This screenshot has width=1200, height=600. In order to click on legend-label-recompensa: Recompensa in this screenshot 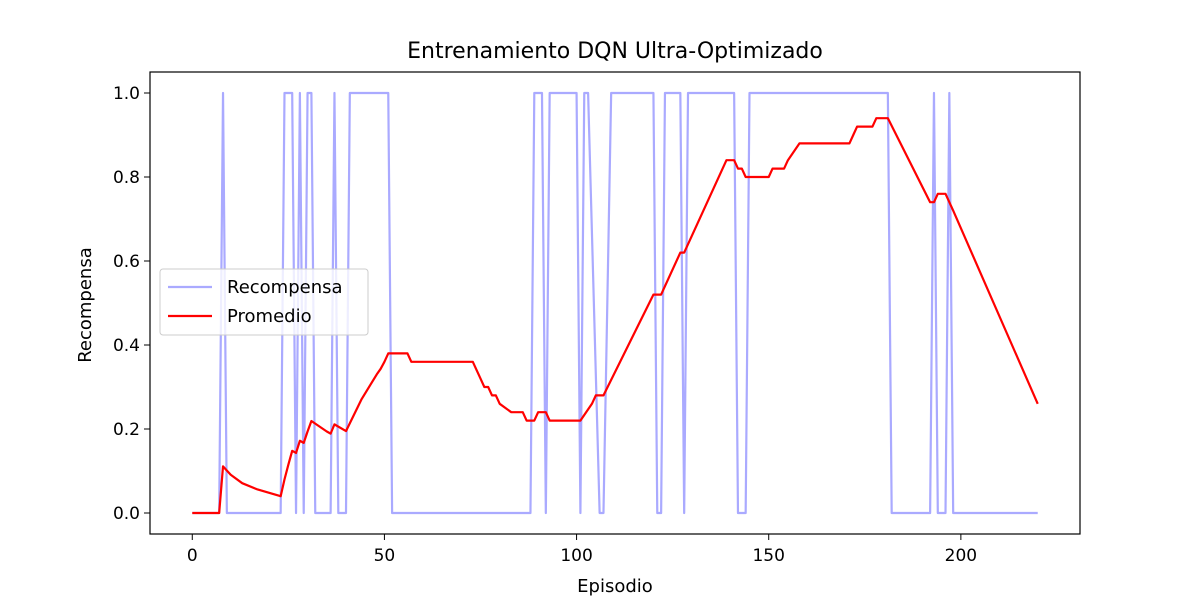, I will do `click(285, 287)`.